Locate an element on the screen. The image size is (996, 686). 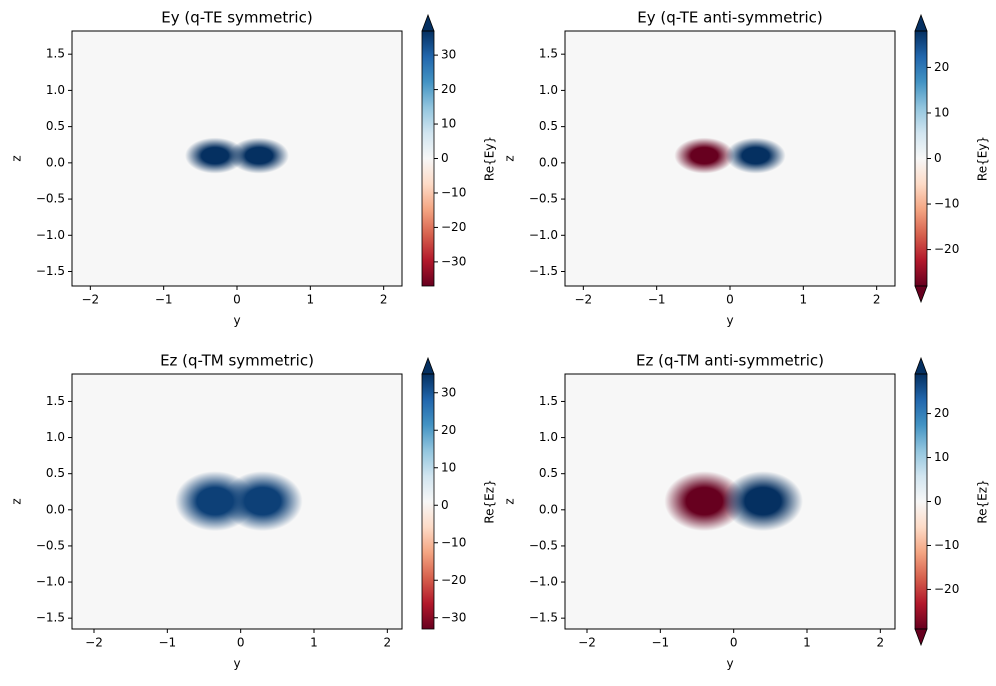
colorbar-tick-label: 30 is located at coordinates (448, 392).